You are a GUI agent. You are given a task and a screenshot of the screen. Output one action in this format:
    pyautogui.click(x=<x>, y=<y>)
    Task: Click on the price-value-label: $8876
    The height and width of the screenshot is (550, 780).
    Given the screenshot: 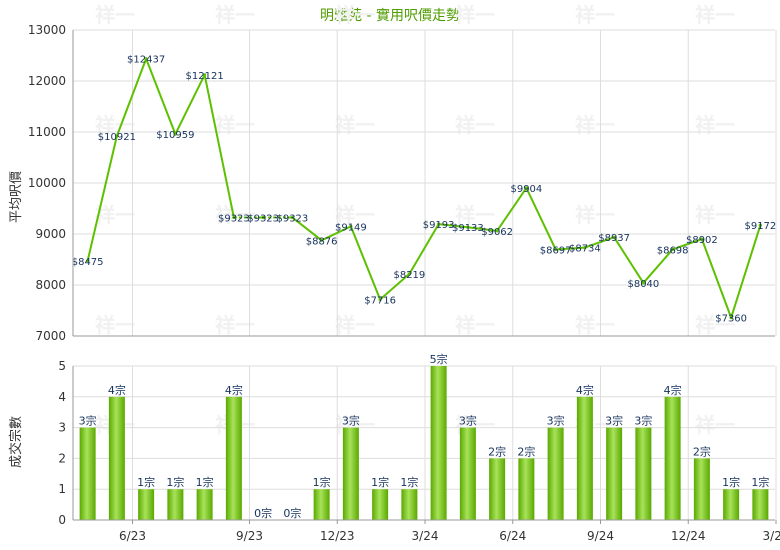 What is the action you would take?
    pyautogui.click(x=322, y=241)
    